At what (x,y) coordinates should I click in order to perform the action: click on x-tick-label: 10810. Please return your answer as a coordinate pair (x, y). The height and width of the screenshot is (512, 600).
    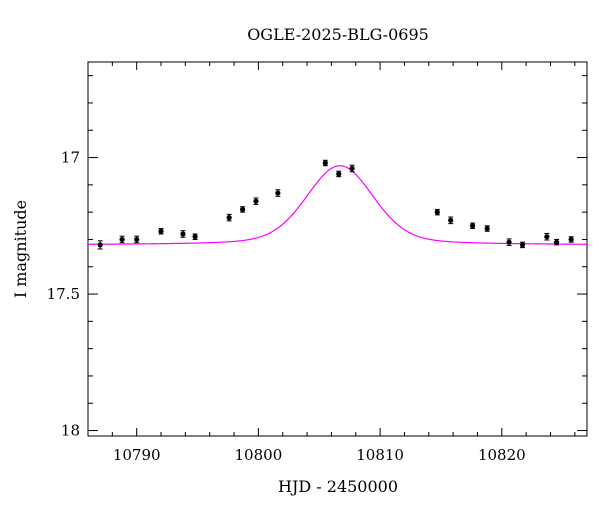
    Looking at the image, I should click on (380, 455).